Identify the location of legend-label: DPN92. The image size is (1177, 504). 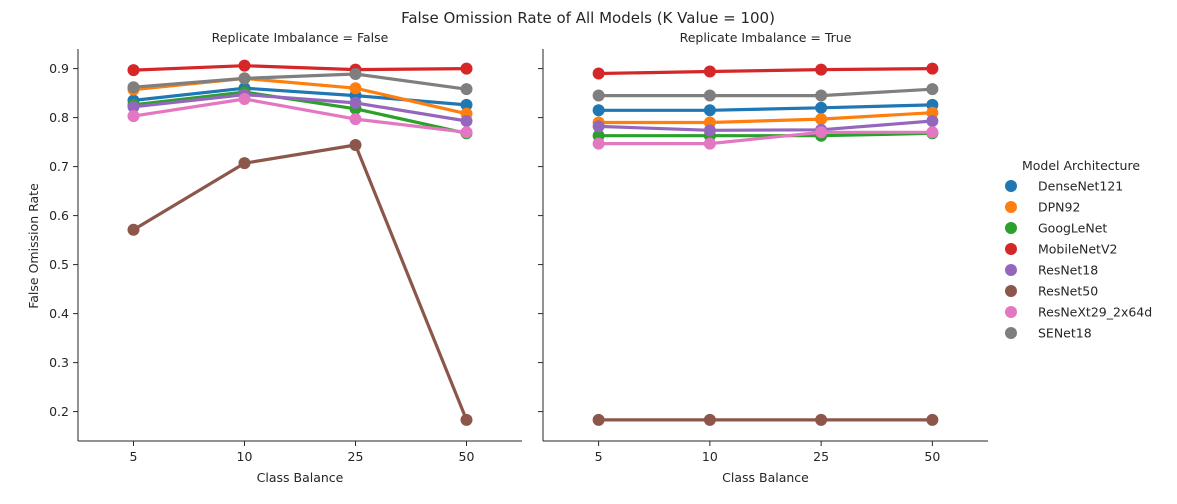
(1059, 207).